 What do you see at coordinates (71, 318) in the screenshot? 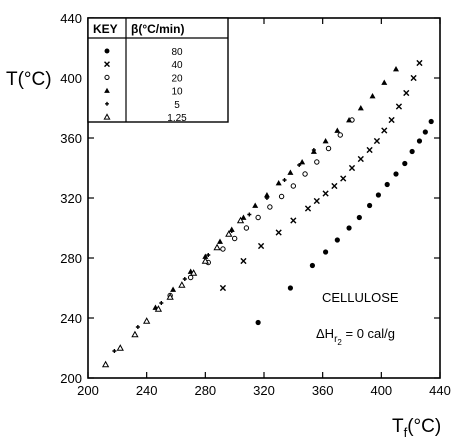
I see `y-tick-label: 240` at bounding box center [71, 318].